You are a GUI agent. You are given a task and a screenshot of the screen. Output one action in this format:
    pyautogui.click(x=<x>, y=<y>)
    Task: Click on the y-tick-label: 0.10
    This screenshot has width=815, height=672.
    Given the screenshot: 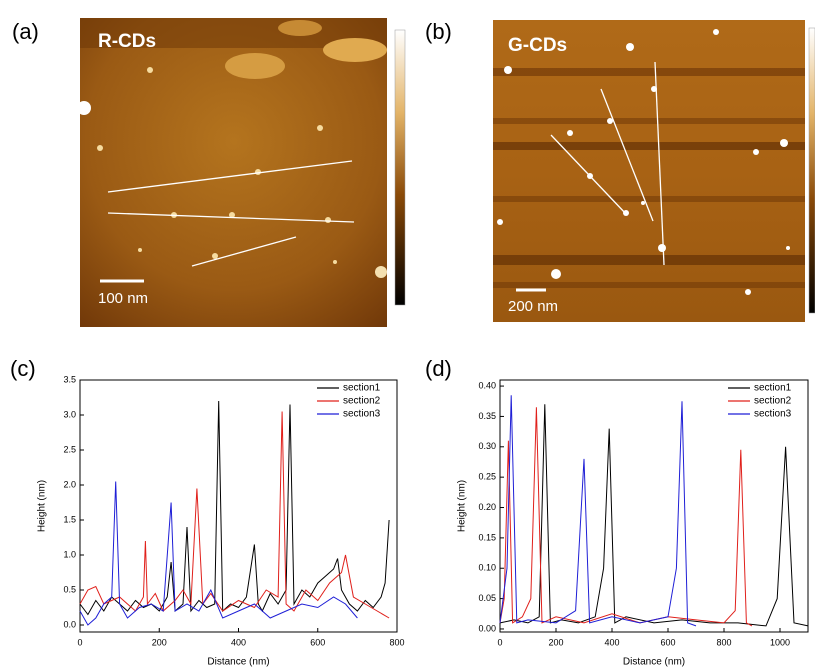 What is the action you would take?
    pyautogui.click(x=487, y=568)
    